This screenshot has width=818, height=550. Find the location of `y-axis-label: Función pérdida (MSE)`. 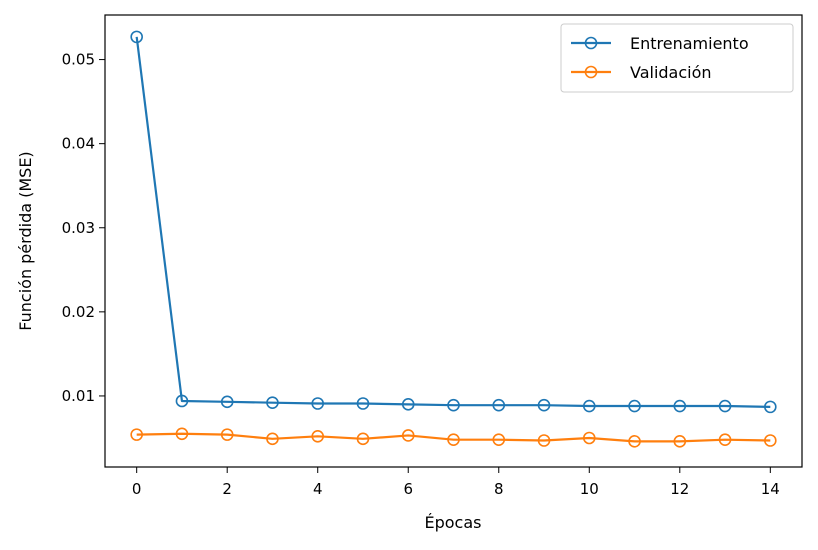

y-axis-label: Función pérdida (MSE) is located at coordinates (25, 240).